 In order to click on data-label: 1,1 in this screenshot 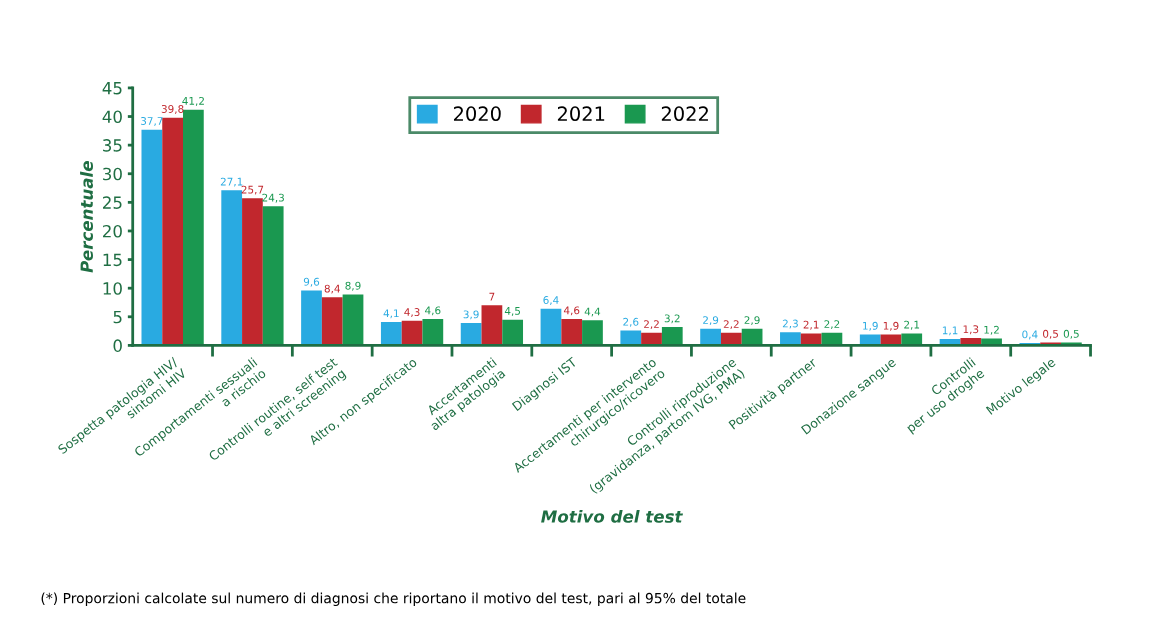, I will do `click(950, 331)`.